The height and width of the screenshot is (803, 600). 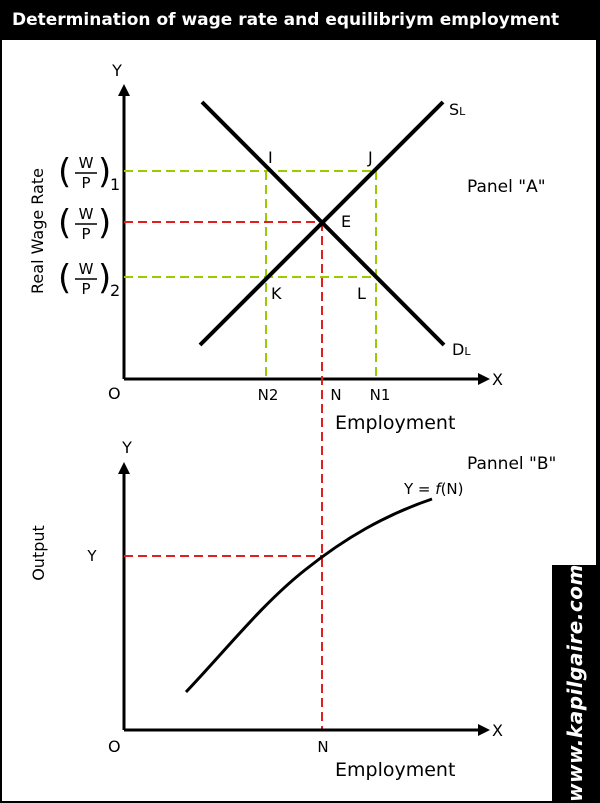 What do you see at coordinates (439, 489) in the screenshot?
I see `production-function-f: f` at bounding box center [439, 489].